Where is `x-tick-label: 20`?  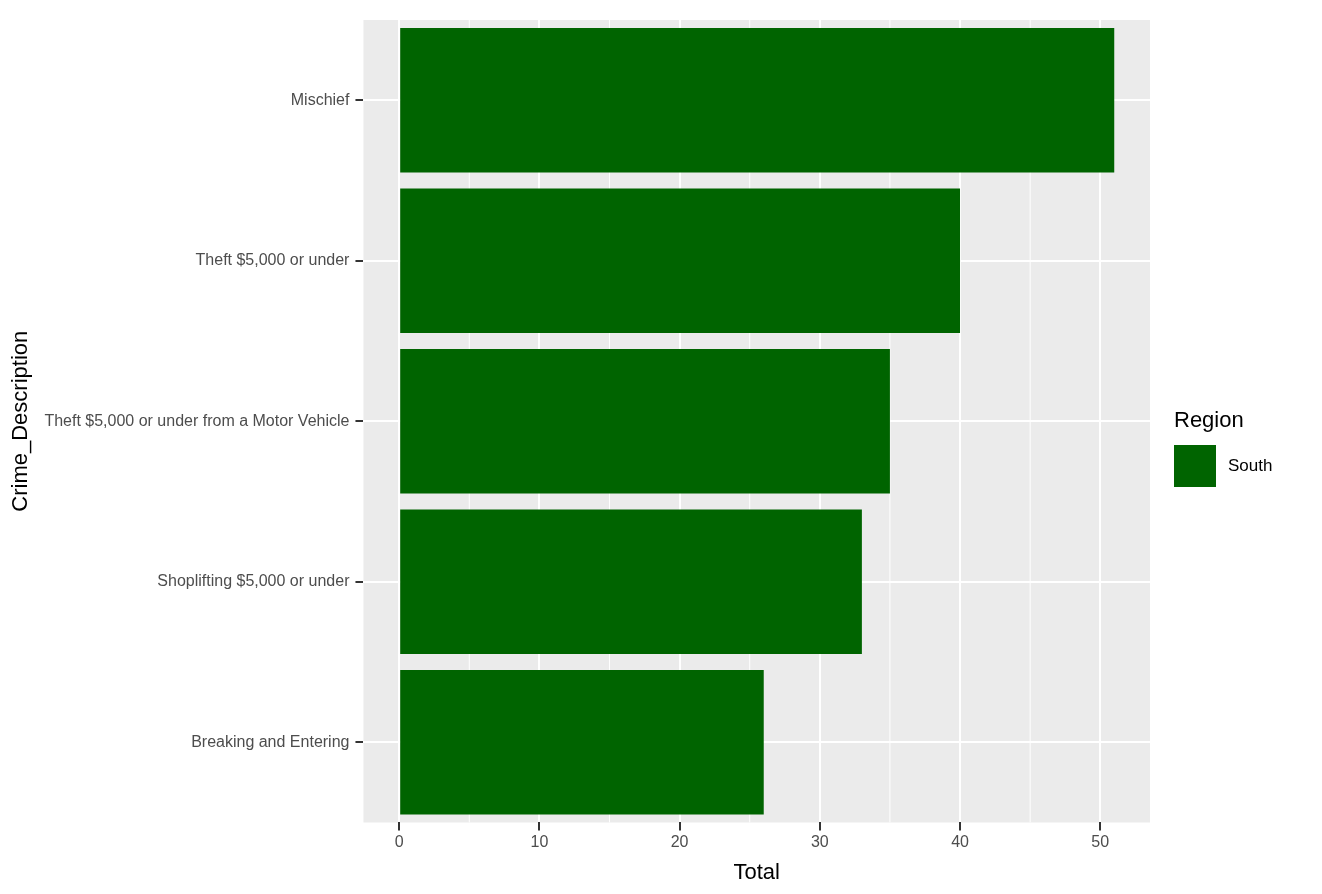
x-tick-label: 20 is located at coordinates (679, 842).